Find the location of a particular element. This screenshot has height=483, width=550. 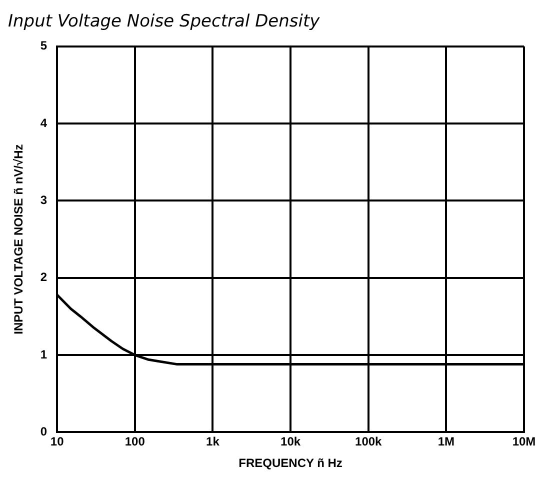

y-tick-label: 3 is located at coordinates (44, 200).